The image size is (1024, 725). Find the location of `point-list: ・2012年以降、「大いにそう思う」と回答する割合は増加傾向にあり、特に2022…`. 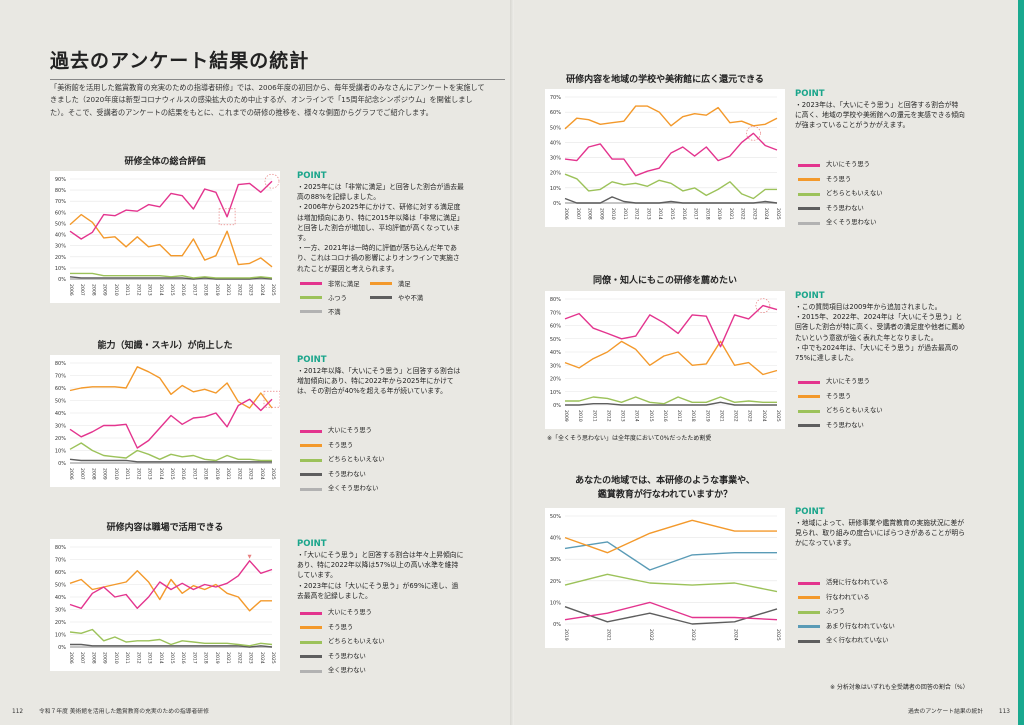

point-list: ・2012年以降、「大いにそう思う」と回答する割合は増加傾向にあり、特に2022… is located at coordinates (381, 381).